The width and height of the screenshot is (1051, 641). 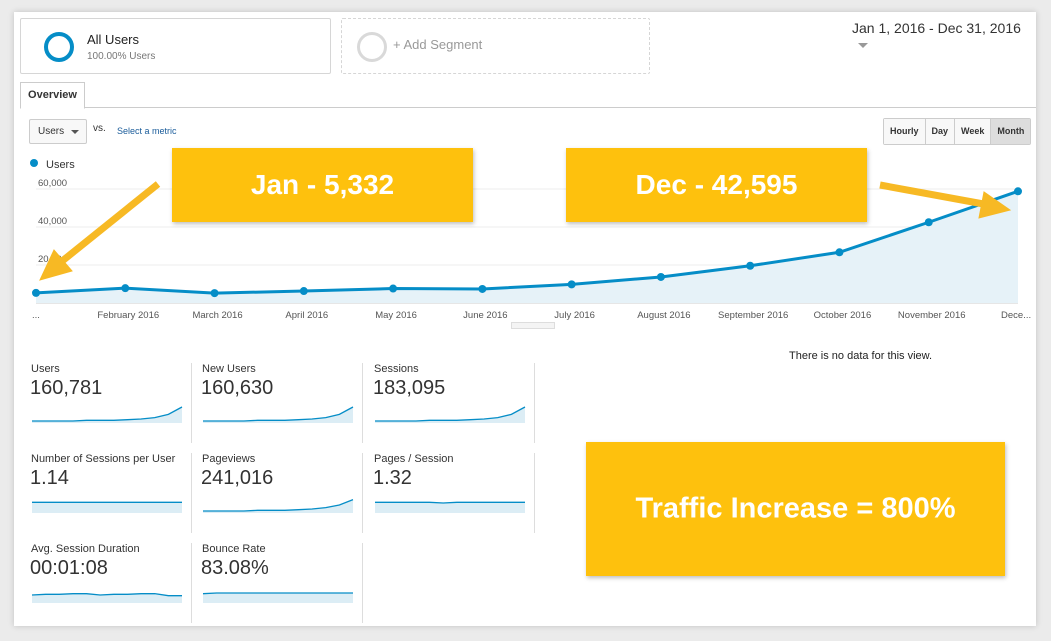 I want to click on metric-select: Users, so click(x=58, y=131).